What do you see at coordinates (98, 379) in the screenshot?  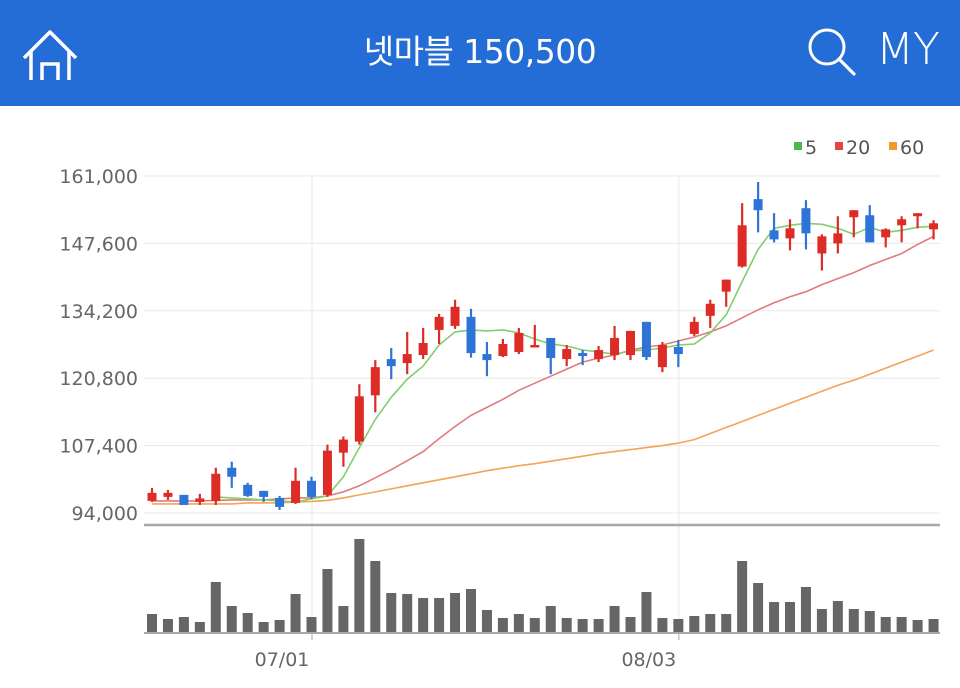 I see `y-tick-label: 120,800` at bounding box center [98, 379].